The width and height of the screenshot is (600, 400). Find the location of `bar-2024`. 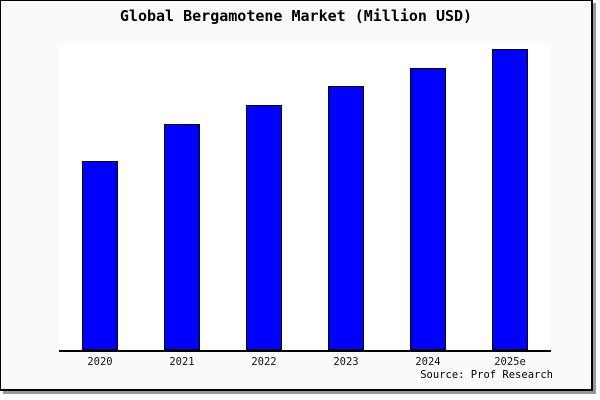

bar-2024 is located at coordinates (428, 209).